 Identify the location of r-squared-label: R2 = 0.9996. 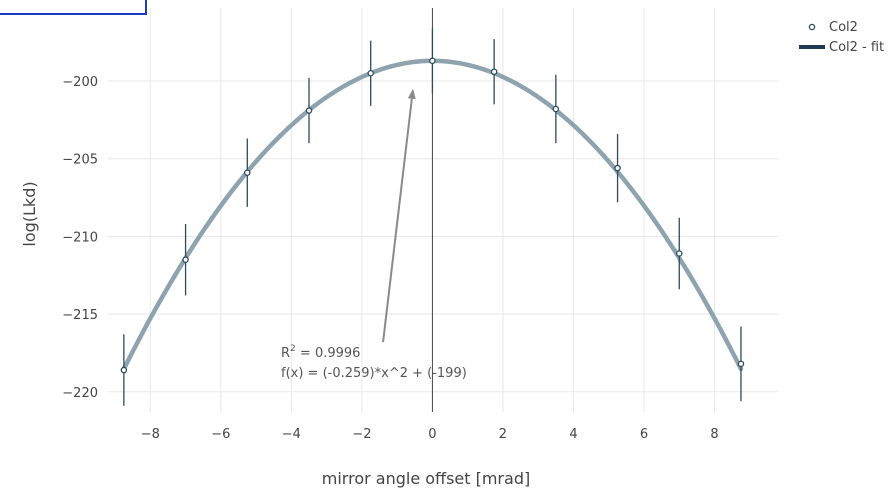
(320, 352).